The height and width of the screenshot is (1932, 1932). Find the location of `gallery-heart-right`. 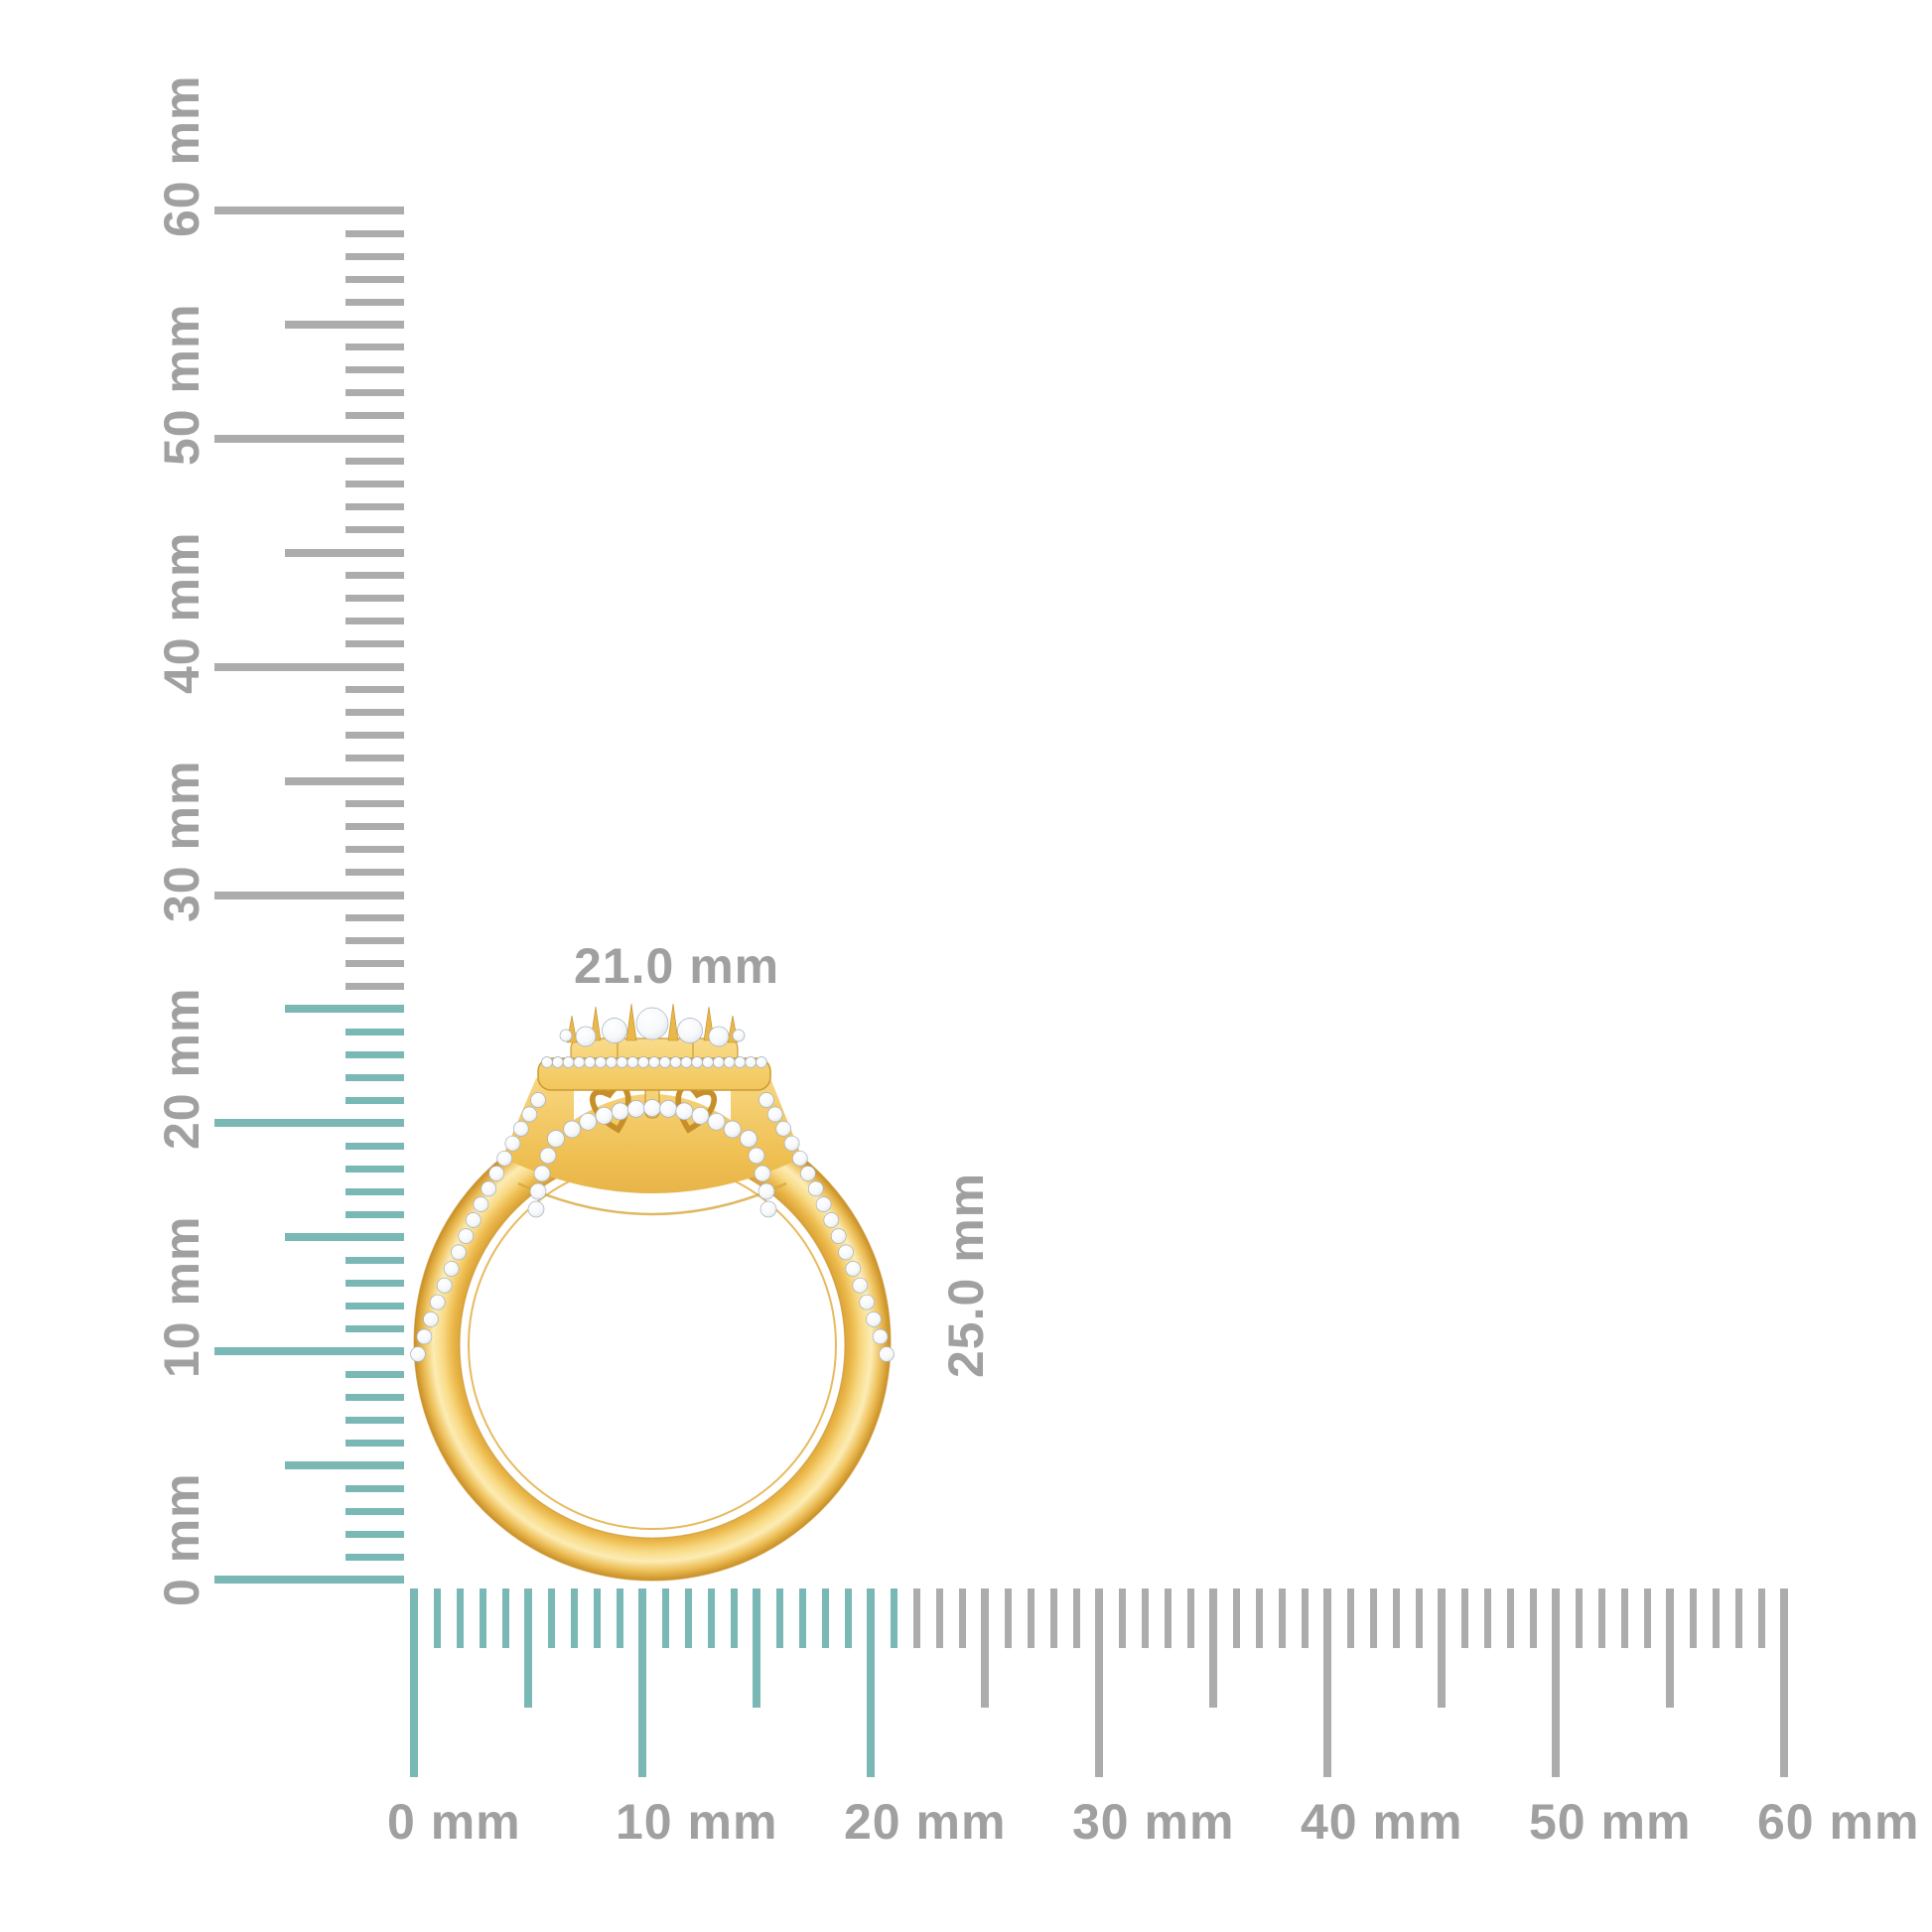

gallery-heart-right is located at coordinates (696, 1109).